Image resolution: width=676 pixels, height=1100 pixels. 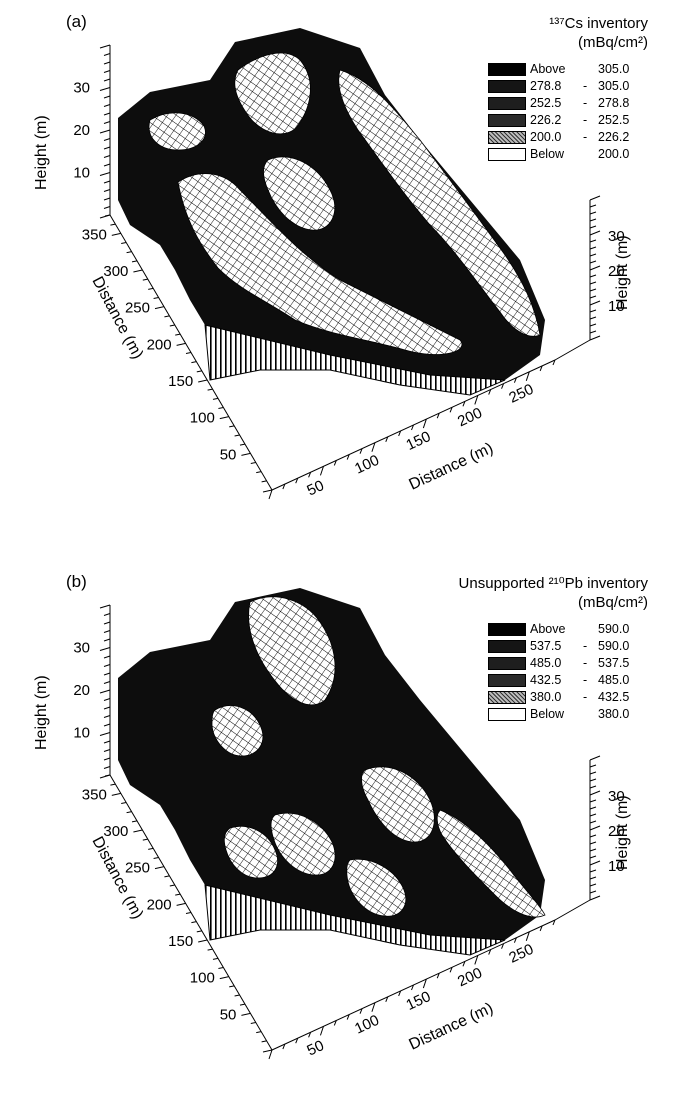 What do you see at coordinates (470, 417) in the screenshot?
I see `tick-label: 200` at bounding box center [470, 417].